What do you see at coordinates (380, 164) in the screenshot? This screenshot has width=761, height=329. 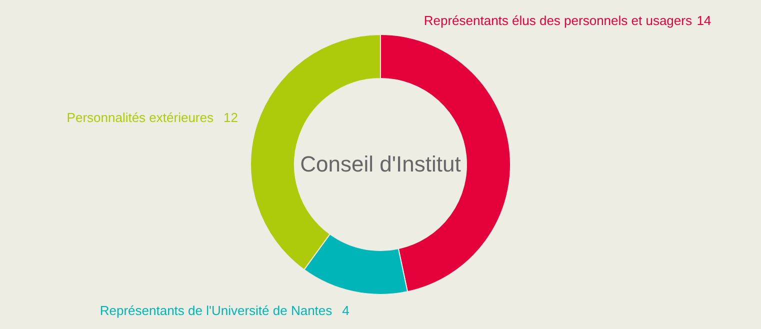 I see `text: Conseil d'Institut` at bounding box center [380, 164].